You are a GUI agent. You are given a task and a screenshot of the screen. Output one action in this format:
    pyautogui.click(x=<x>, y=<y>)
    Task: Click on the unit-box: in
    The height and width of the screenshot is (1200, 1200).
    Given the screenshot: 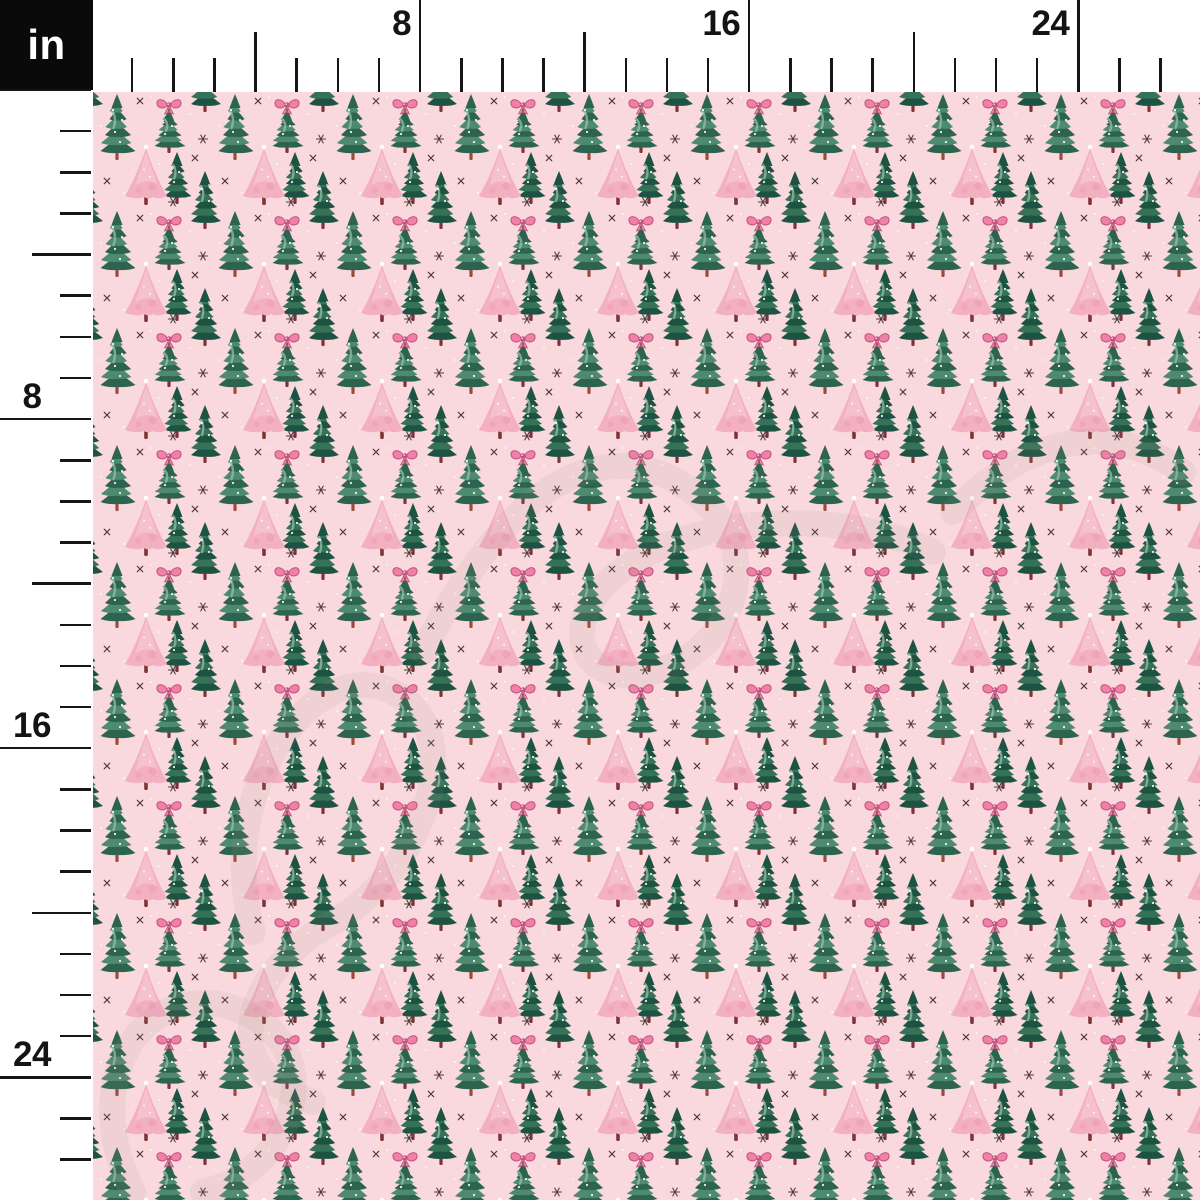 What is the action you would take?
    pyautogui.click(x=46, y=45)
    